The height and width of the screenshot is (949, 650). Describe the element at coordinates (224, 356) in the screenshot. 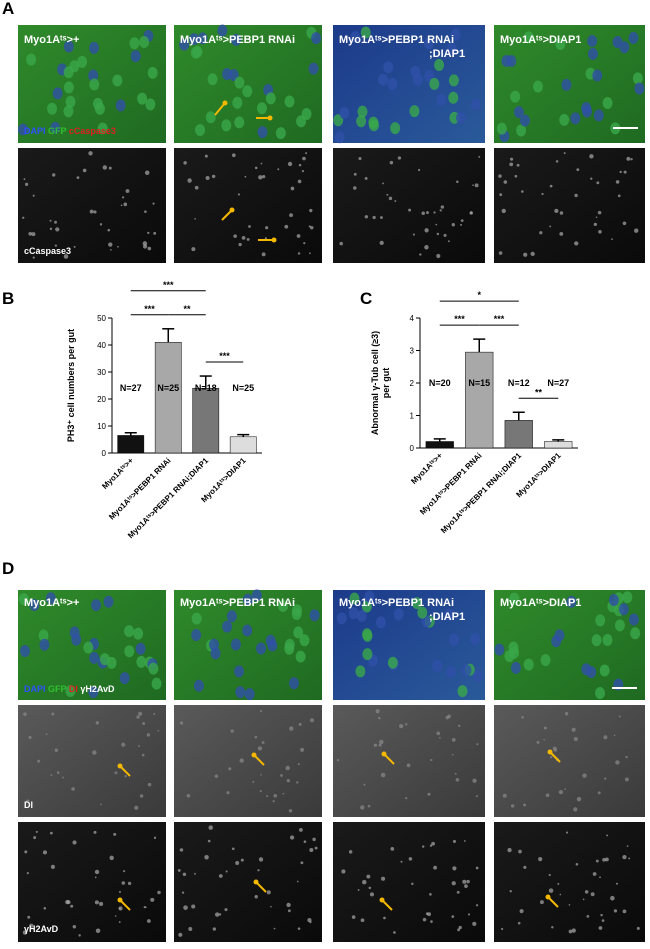

I see `significance-label: ***` at that location.